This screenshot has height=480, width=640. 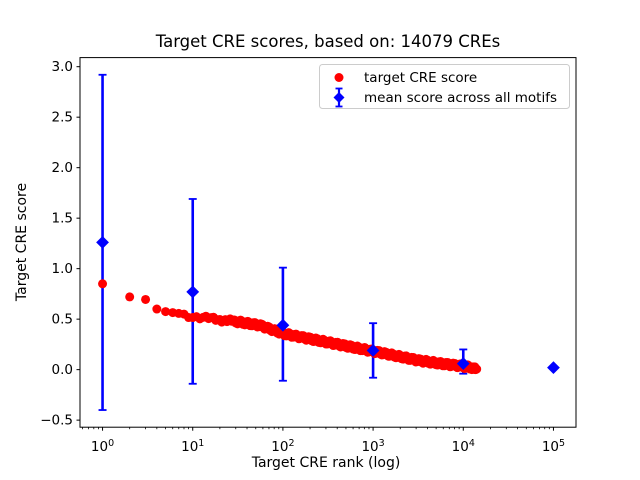 What do you see at coordinates (62, 67) in the screenshot?
I see `y-tick-label: 3.0` at bounding box center [62, 67].